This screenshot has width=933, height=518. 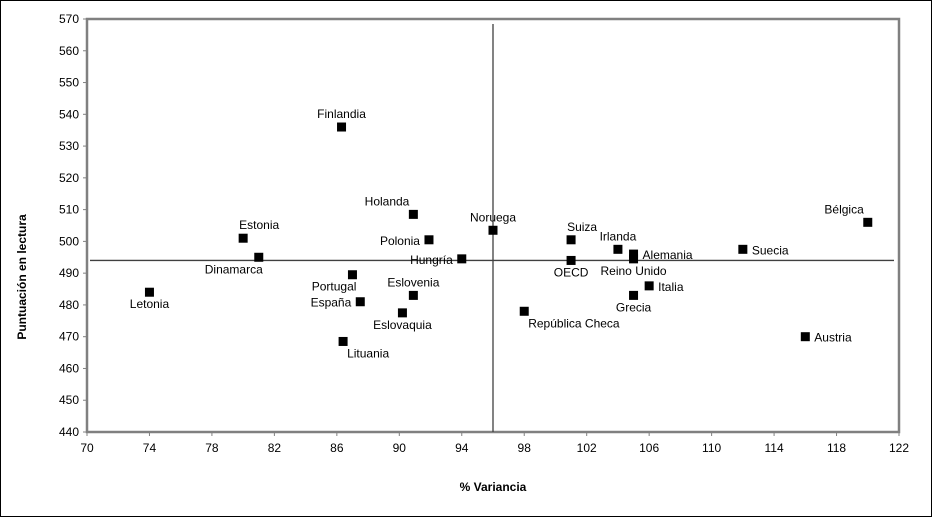 I want to click on y-tick-label: 450, so click(x=69, y=400).